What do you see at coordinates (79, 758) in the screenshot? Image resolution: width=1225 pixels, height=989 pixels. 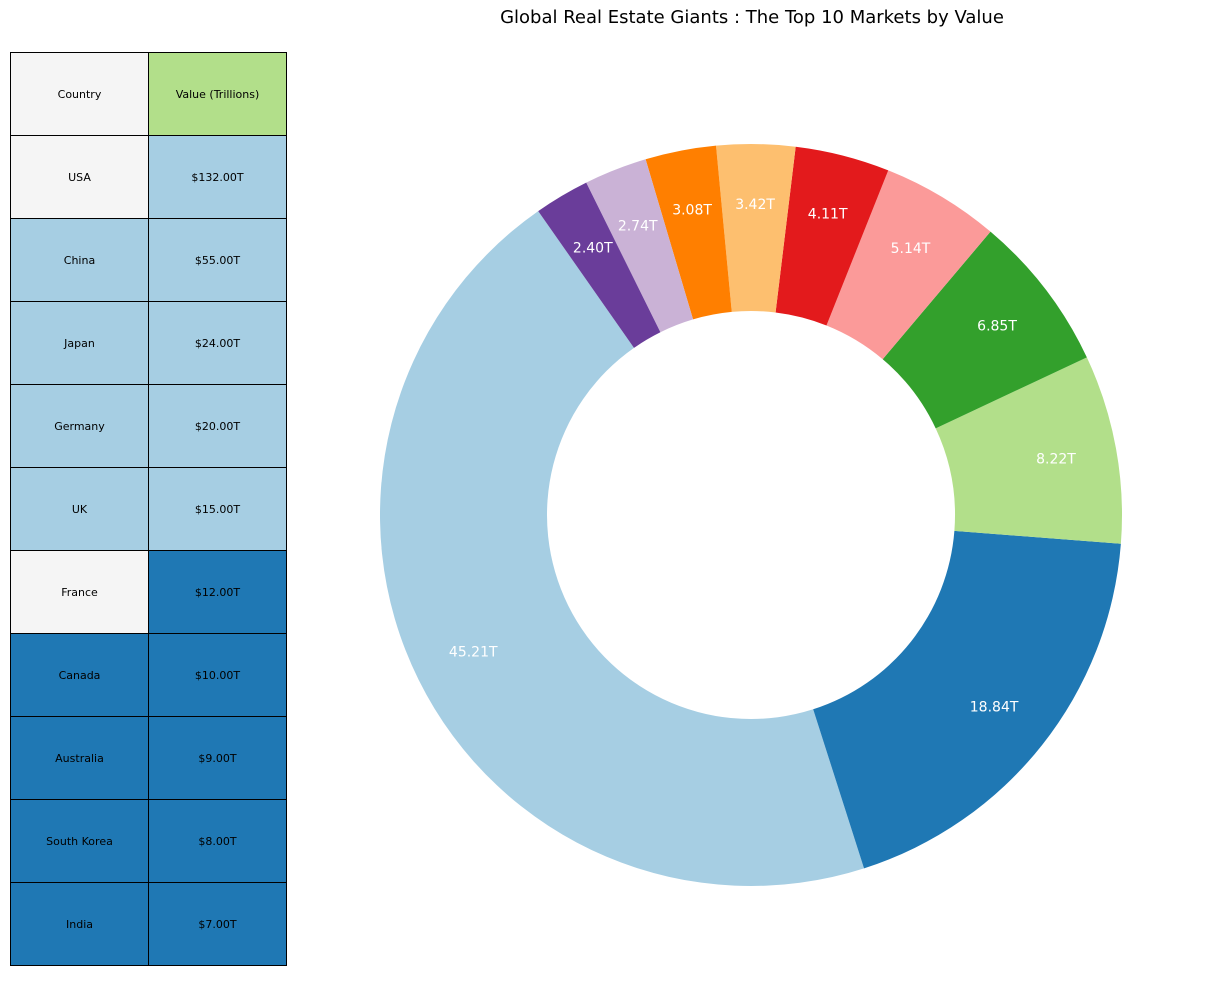 I see `table-cell-country: Australia` at bounding box center [79, 758].